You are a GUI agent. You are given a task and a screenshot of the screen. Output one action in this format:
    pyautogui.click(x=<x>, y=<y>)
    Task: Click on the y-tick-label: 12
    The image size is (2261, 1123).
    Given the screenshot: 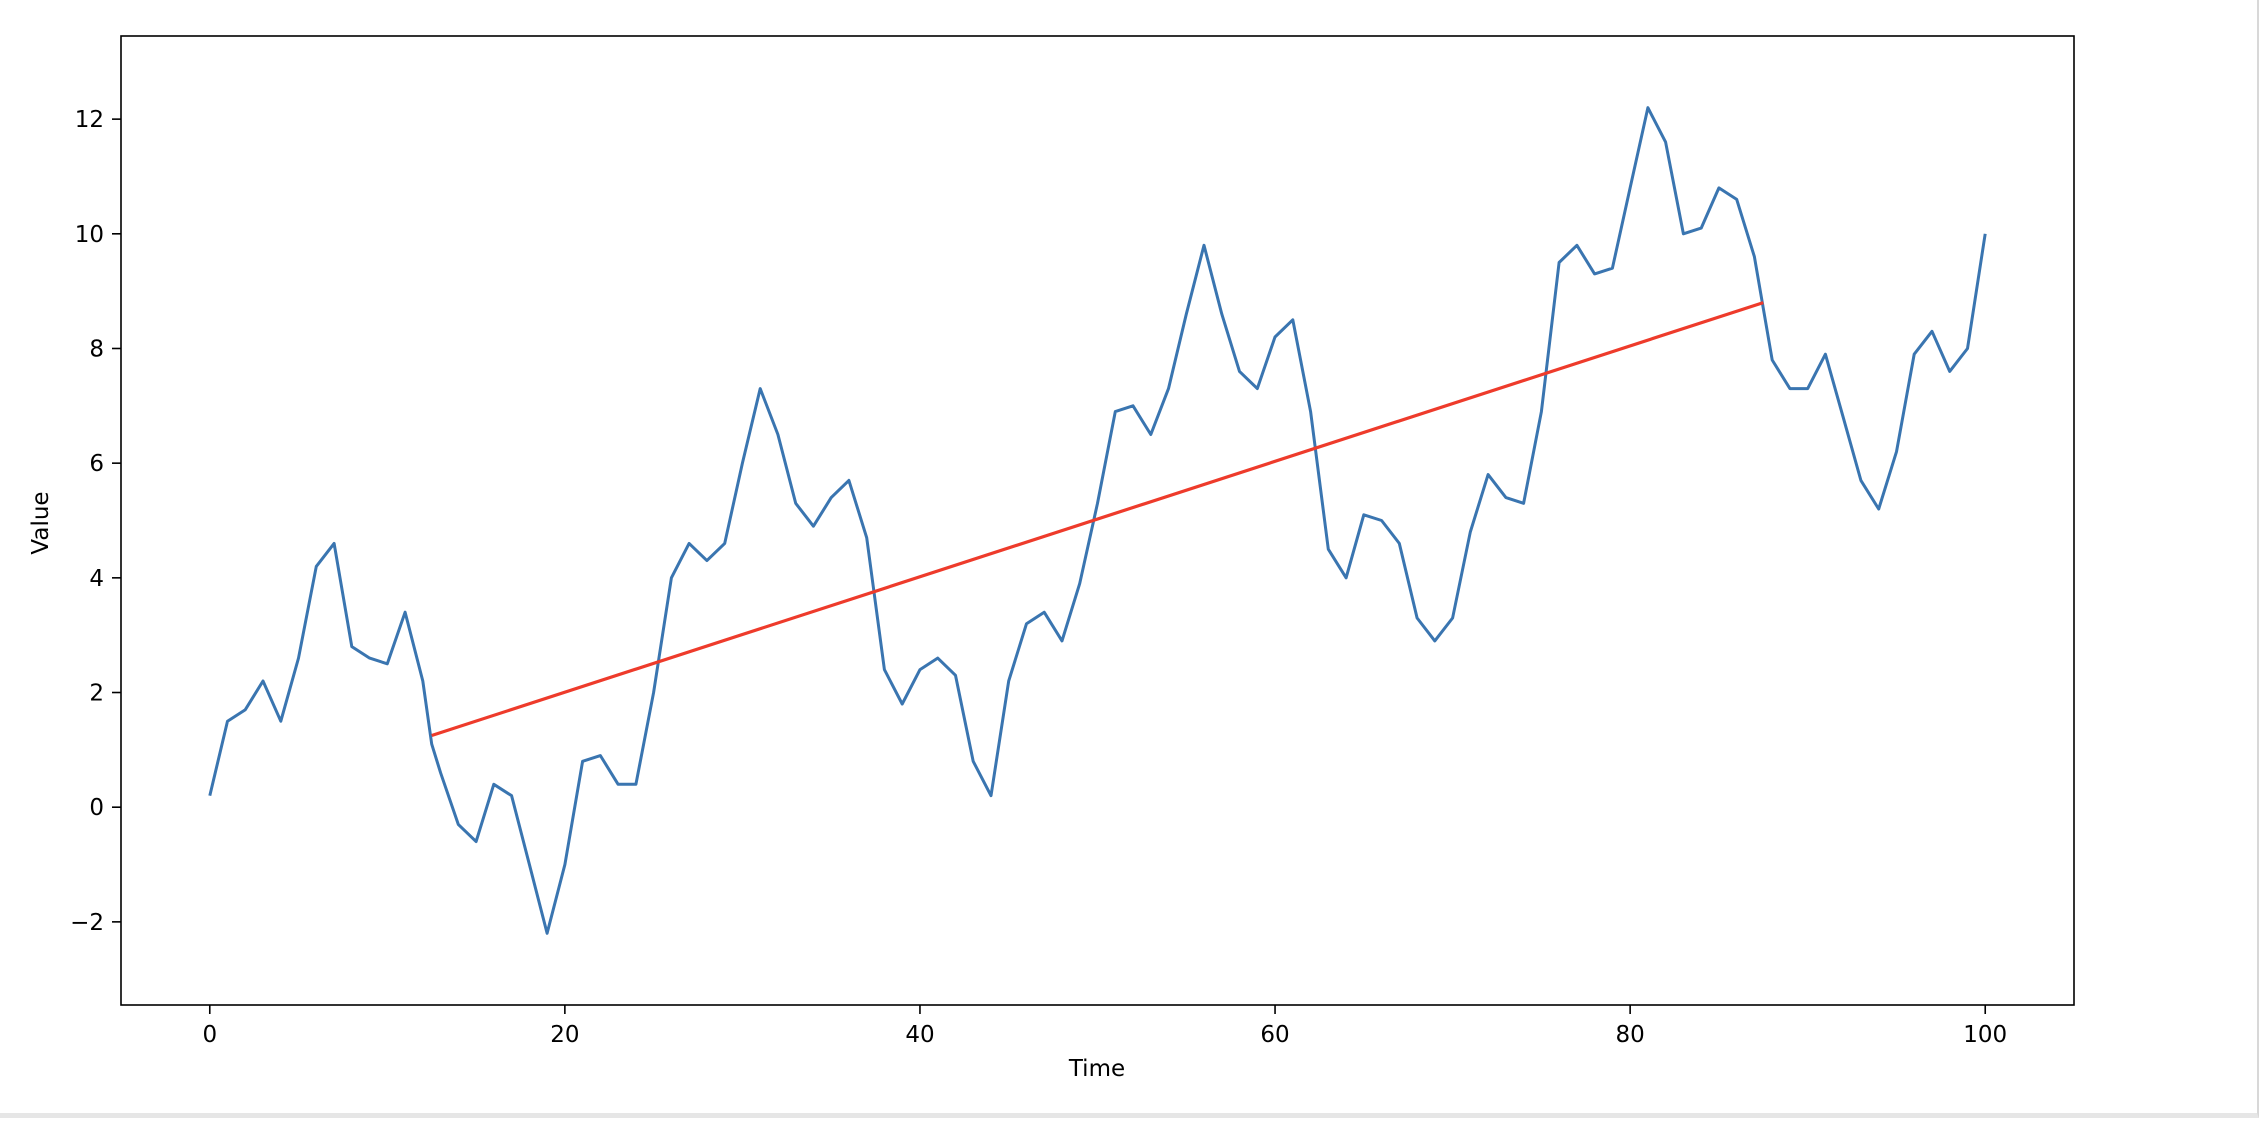 What is the action you would take?
    pyautogui.click(x=89, y=120)
    